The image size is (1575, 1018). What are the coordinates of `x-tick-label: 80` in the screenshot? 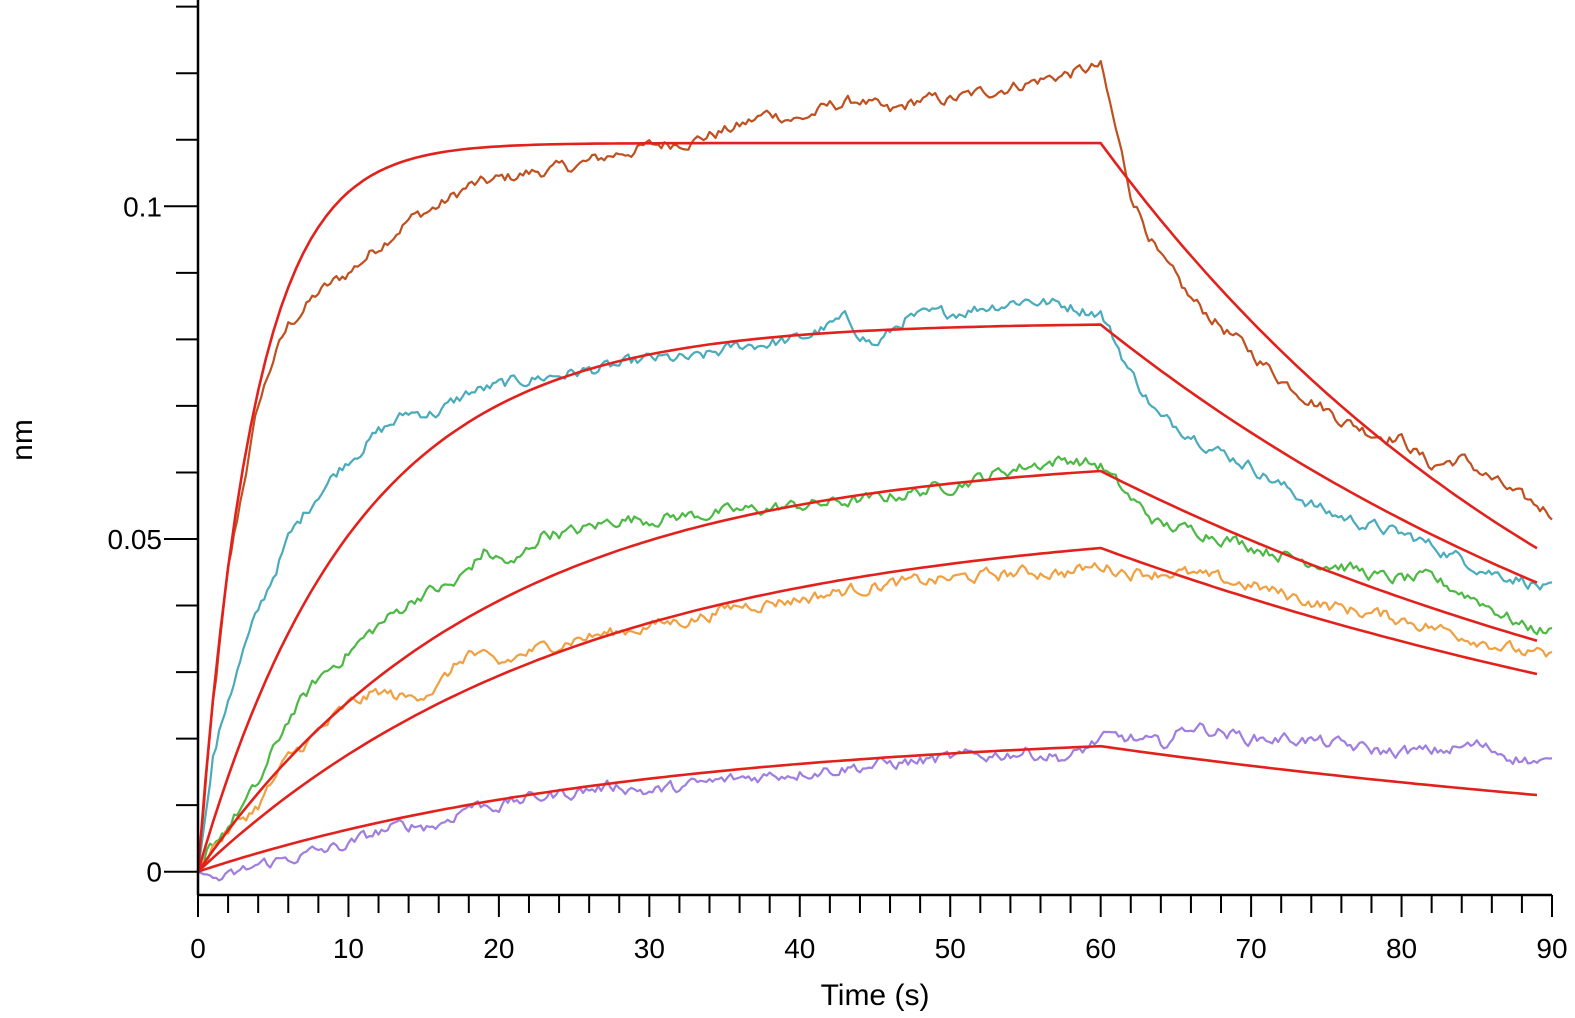 It's located at (1401, 948).